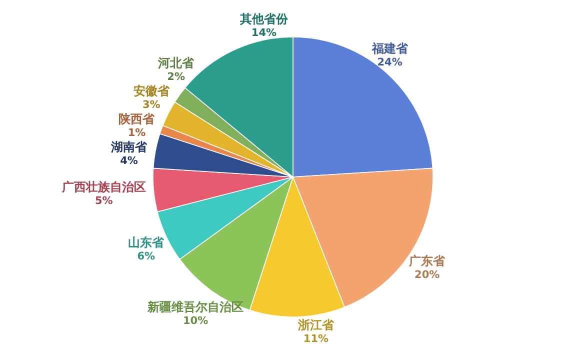 This screenshot has width=573, height=353. What do you see at coordinates (176, 63) in the screenshot?
I see `slice-label: 河北省` at bounding box center [176, 63].